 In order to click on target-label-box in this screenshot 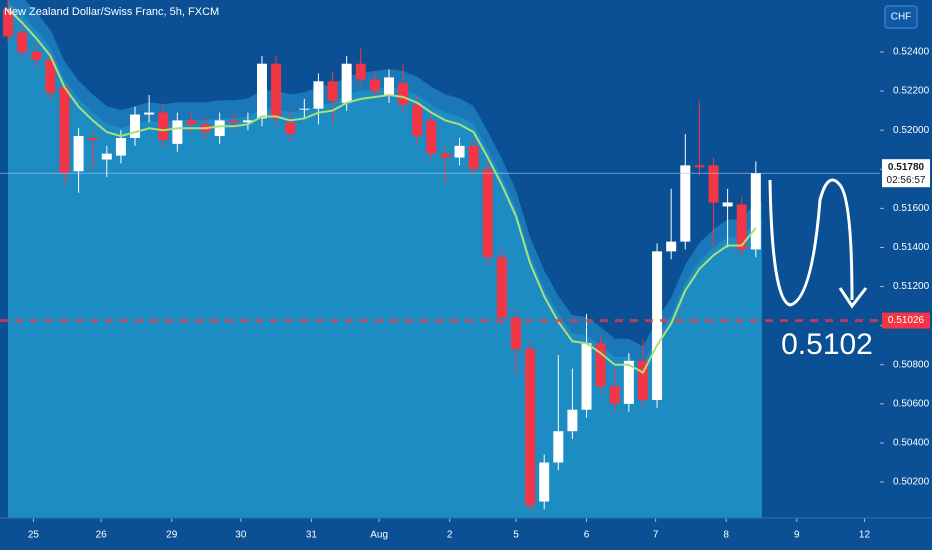, I will do `click(906, 320)`.